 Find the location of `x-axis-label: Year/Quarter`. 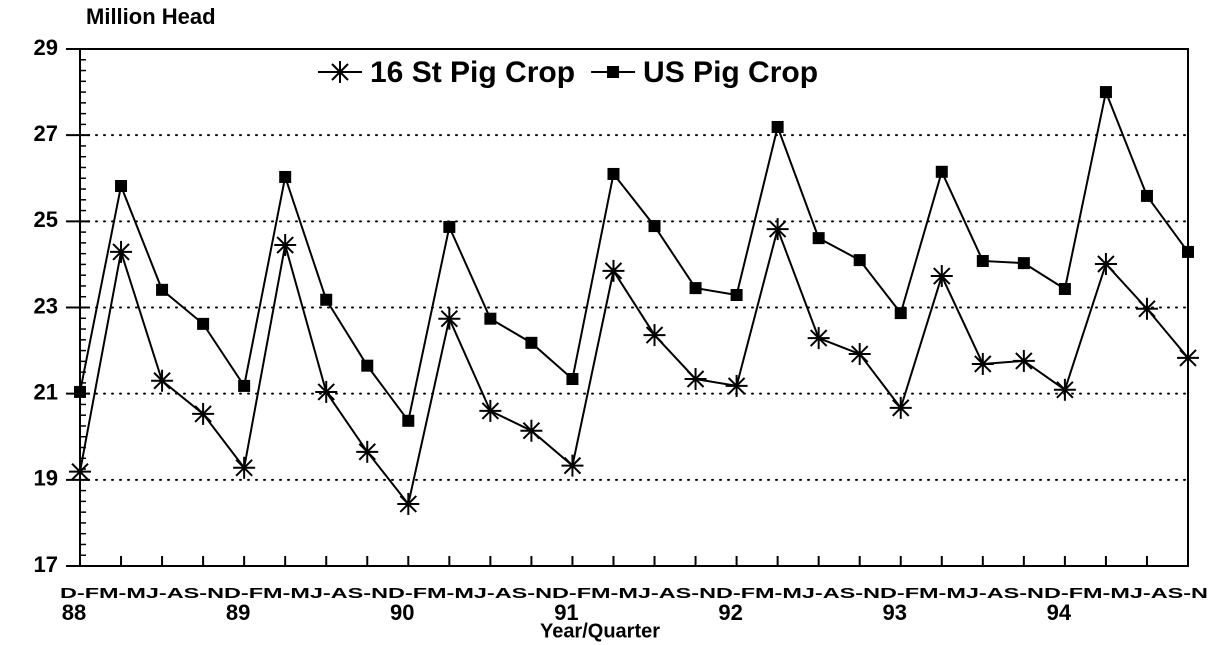

x-axis-label: Year/Quarter is located at coordinates (600, 631).